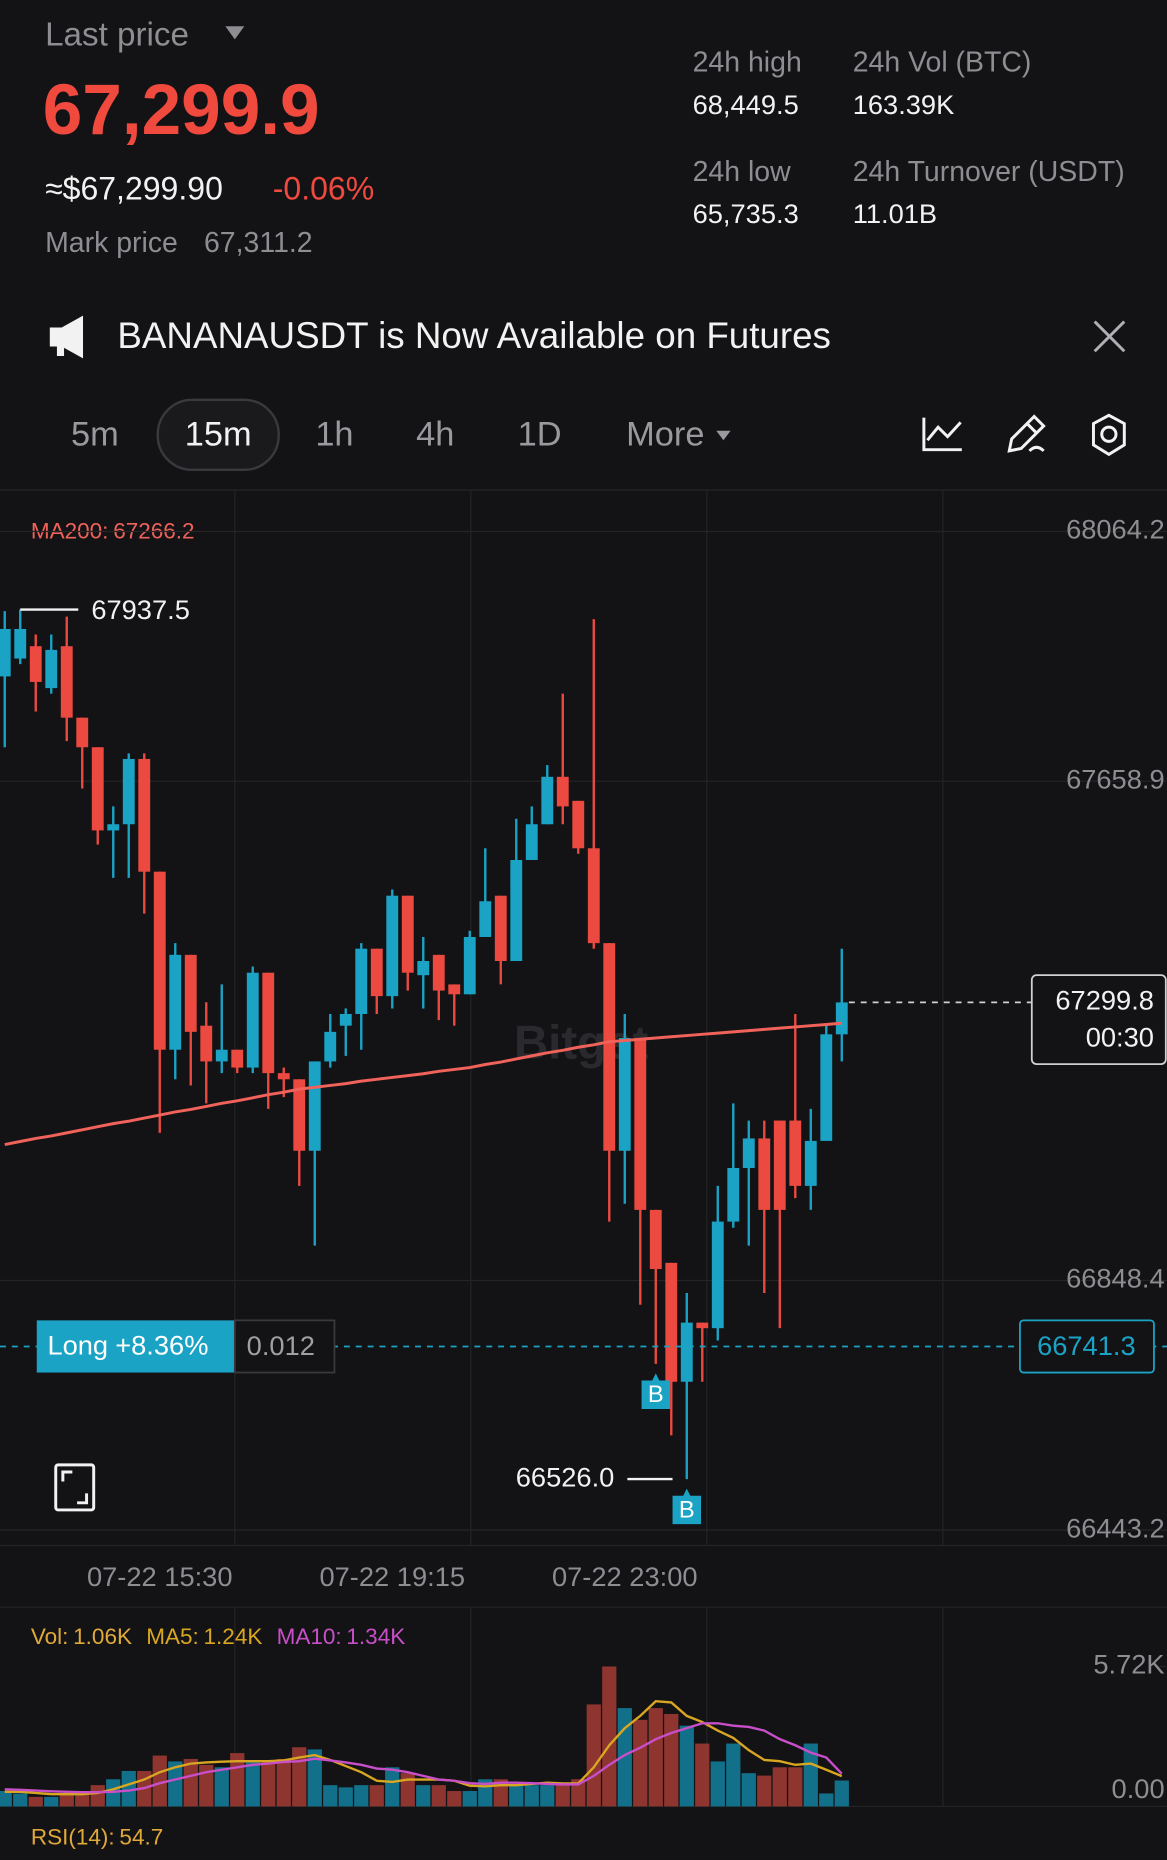 Image resolution: width=1167 pixels, height=1860 pixels. What do you see at coordinates (284, 1346) in the screenshot?
I see `position-size-box` at bounding box center [284, 1346].